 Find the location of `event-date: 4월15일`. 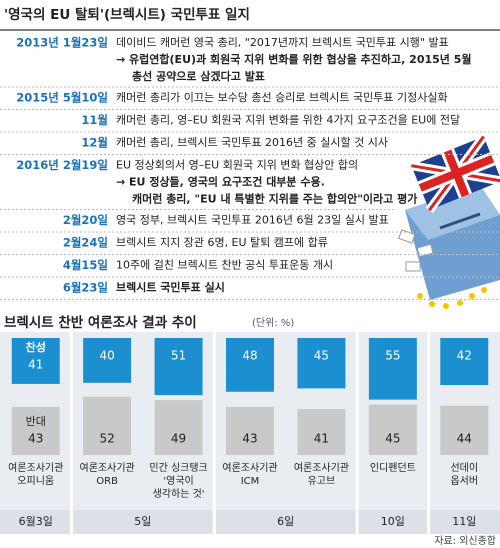

event-date: 4월15일 is located at coordinates (85, 265).